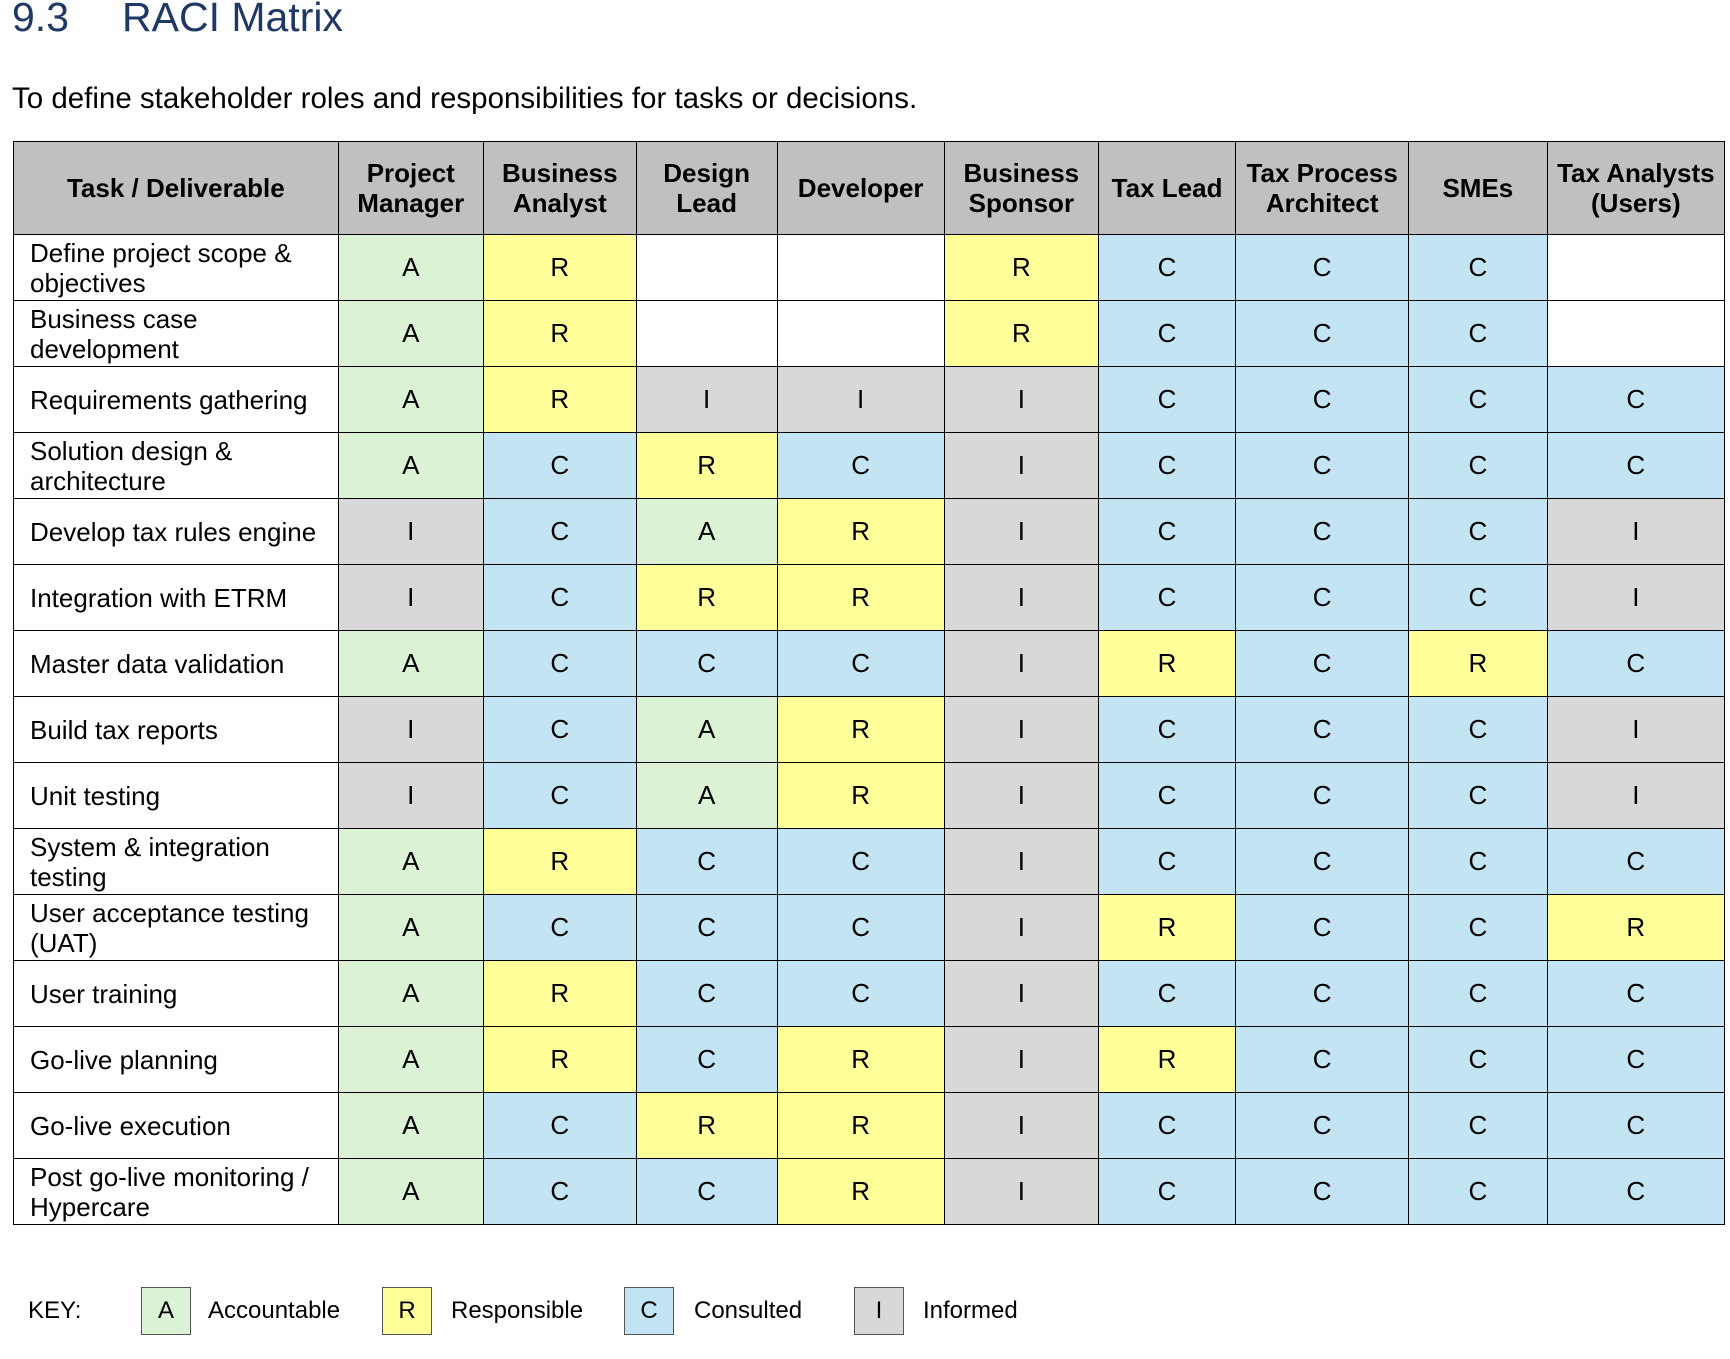 The image size is (1730, 1359). Describe the element at coordinates (869, 531) in the screenshot. I see `table-row: Develop tax rules engine I C A R I C C C I` at that location.